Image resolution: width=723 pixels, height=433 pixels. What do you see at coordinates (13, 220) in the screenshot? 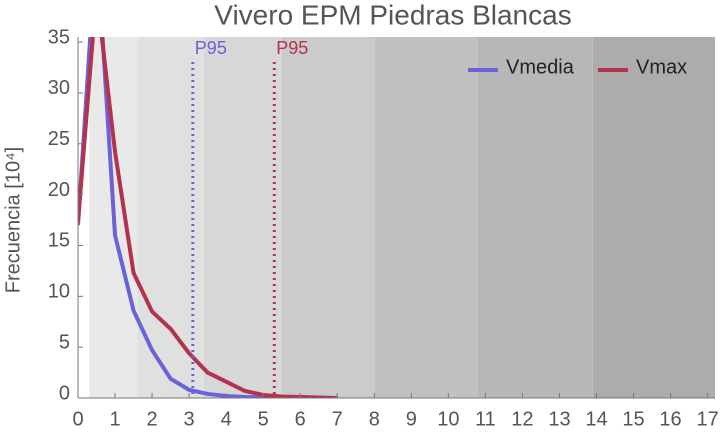
I see `y-axis-label: Frecuencia [10⁴]` at bounding box center [13, 220].